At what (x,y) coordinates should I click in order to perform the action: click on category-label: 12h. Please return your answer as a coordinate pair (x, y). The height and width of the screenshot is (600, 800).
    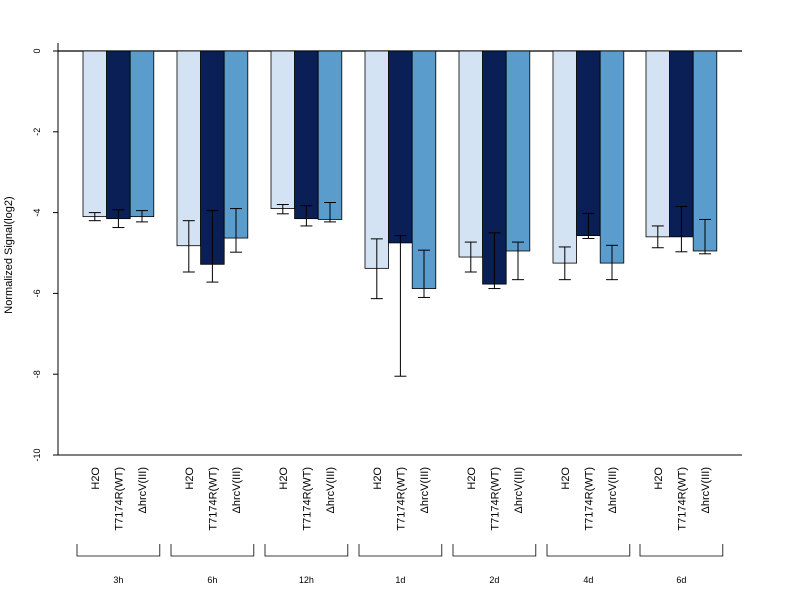
    Looking at the image, I should click on (306, 580).